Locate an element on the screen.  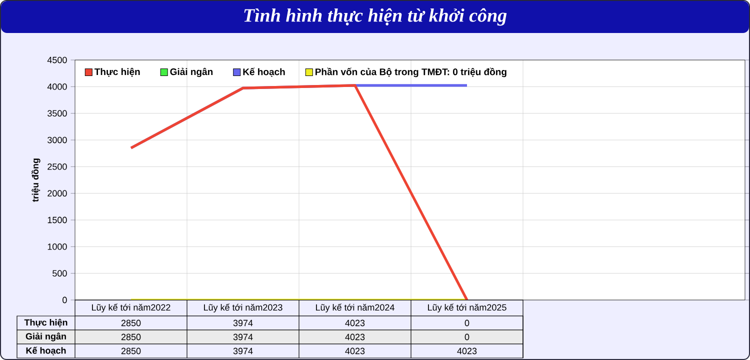
y-tick-label: 2500 is located at coordinates (57, 166).